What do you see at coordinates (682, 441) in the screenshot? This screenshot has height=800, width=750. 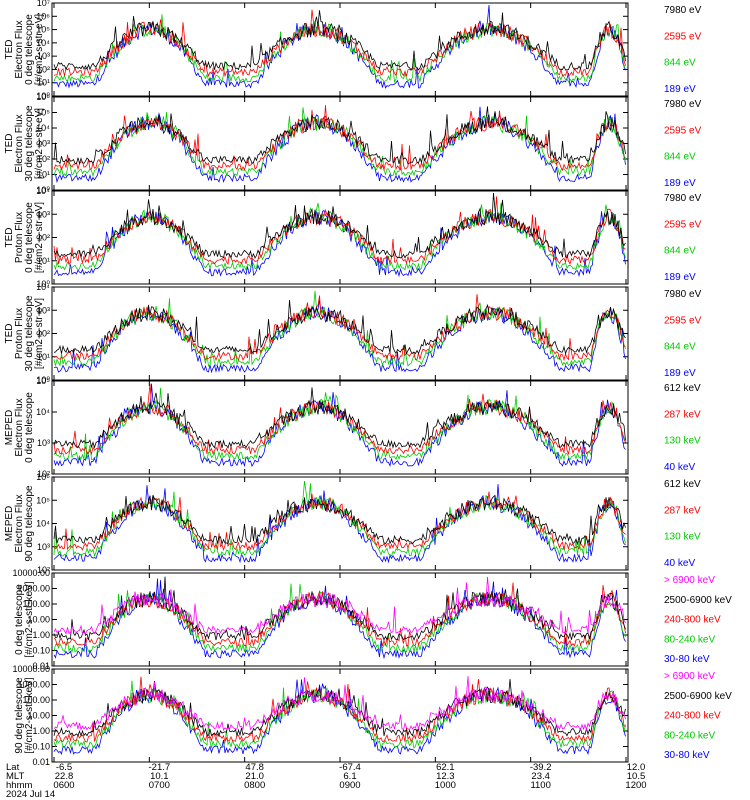 I see `legend-entry: 130 keV` at bounding box center [682, 441].